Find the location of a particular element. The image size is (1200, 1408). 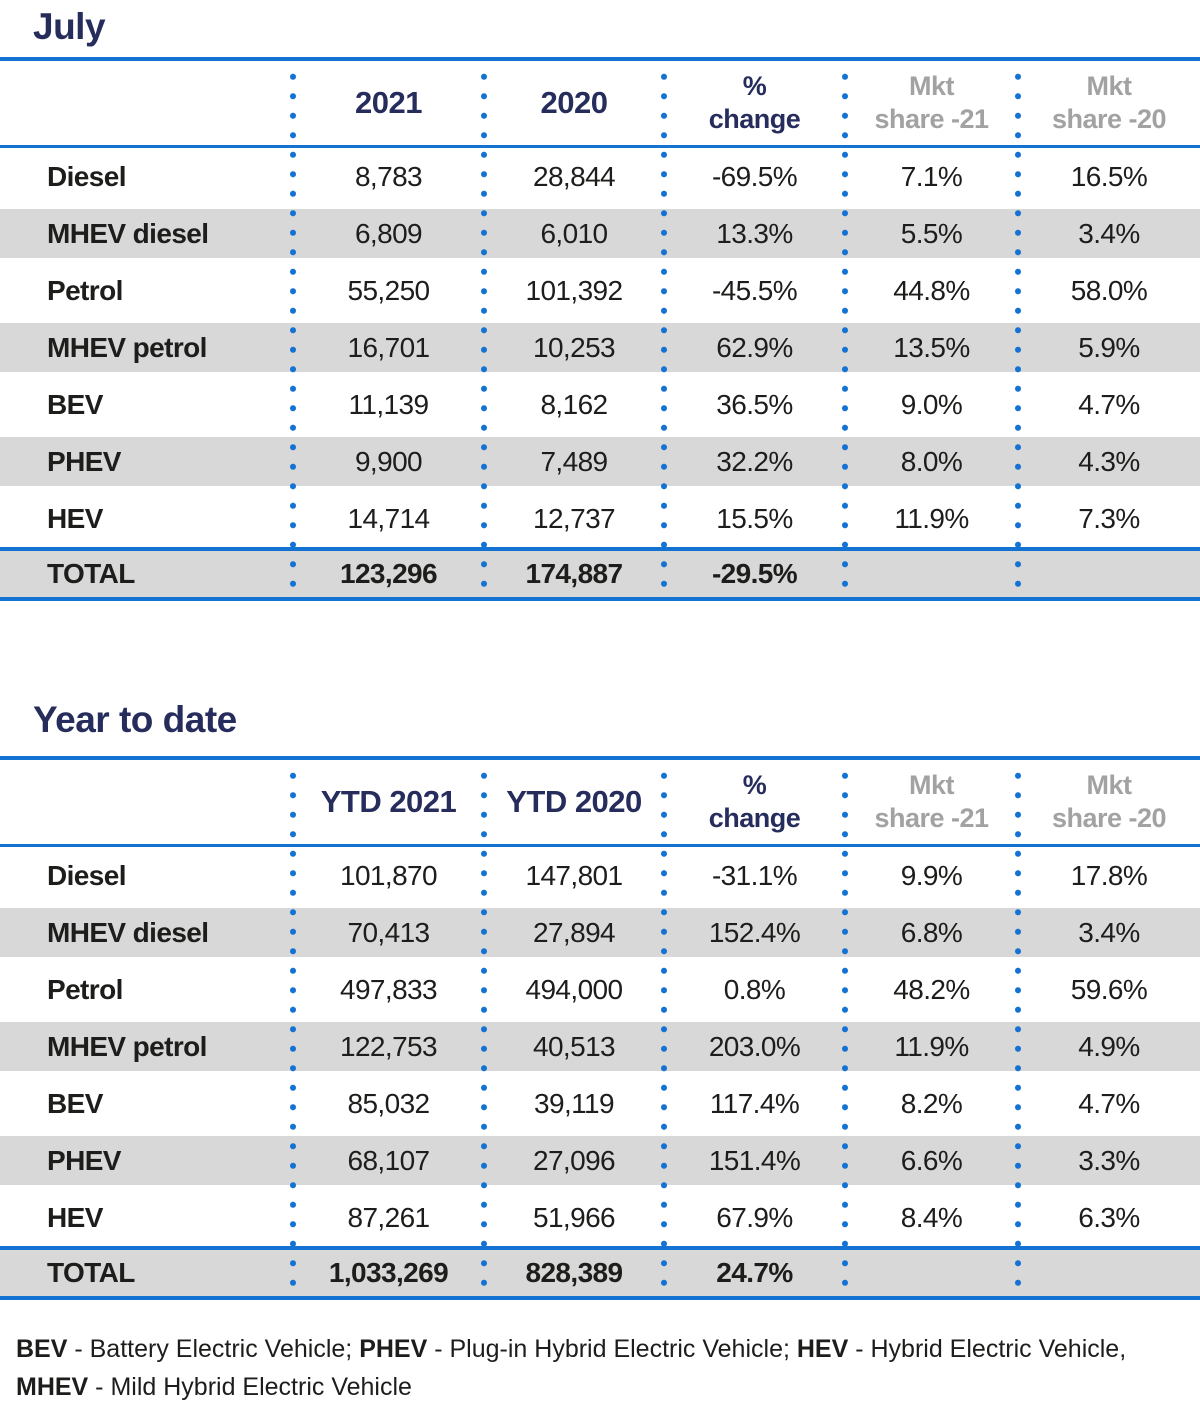

table-row: MHEV diesel 70,413 27,894 152.4% 6.8% 3.4% is located at coordinates (600, 932).